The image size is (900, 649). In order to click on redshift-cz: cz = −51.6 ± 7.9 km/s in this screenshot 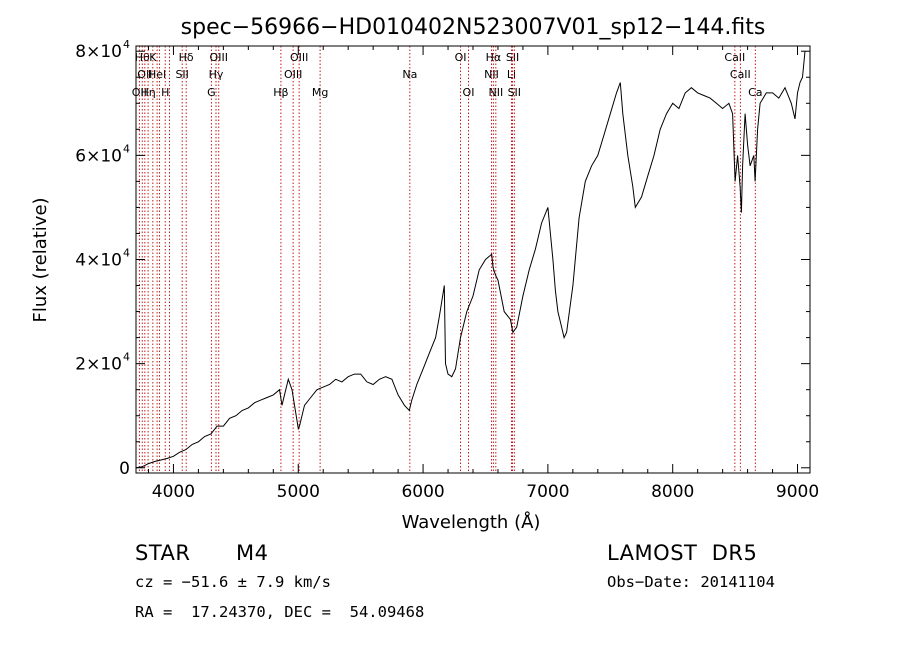, I will do `click(233, 582)`.